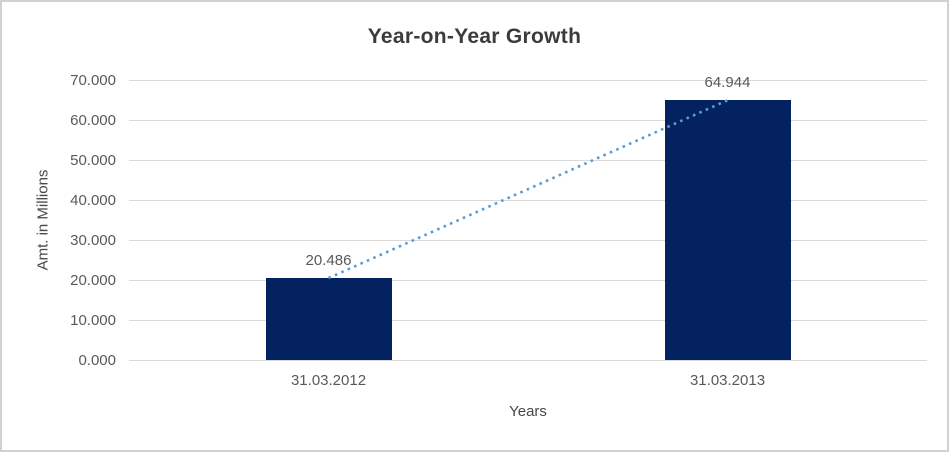 Image resolution: width=949 pixels, height=452 pixels. I want to click on y-tick-label: 60.000, so click(93, 120).